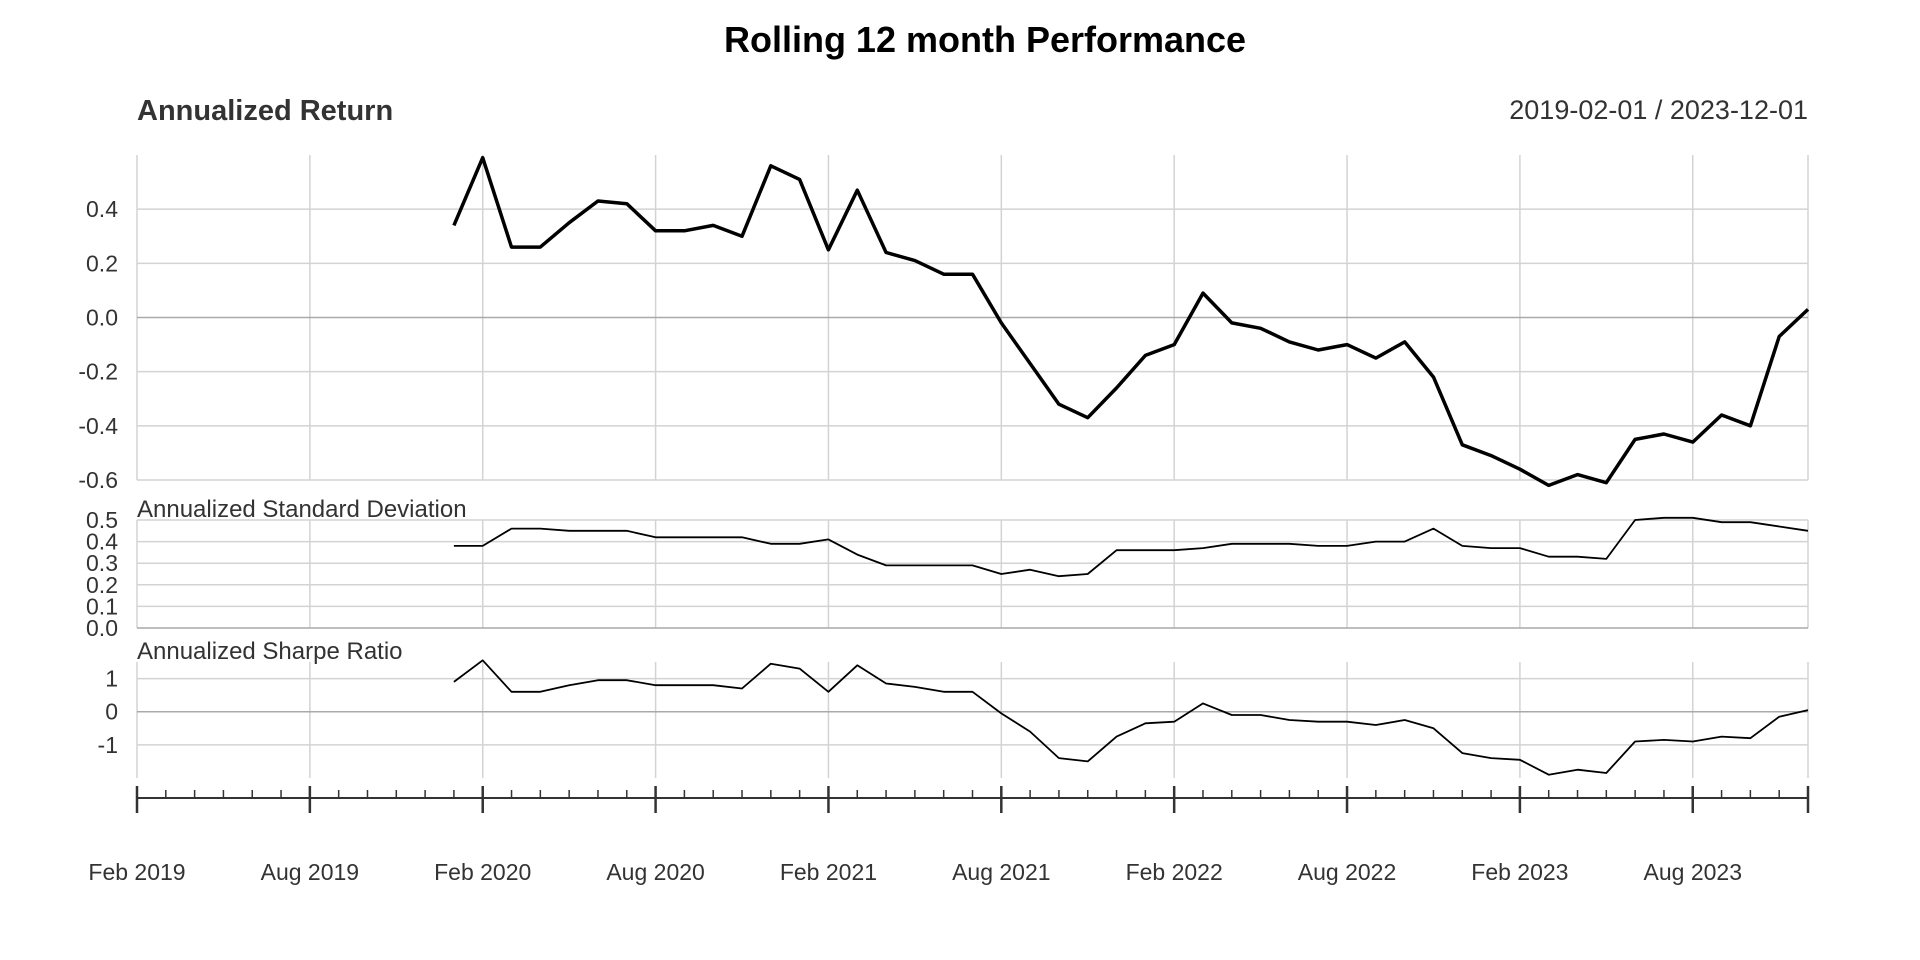 The width and height of the screenshot is (1920, 960). What do you see at coordinates (136, 872) in the screenshot?
I see `x-tick-label: Feb 2019` at bounding box center [136, 872].